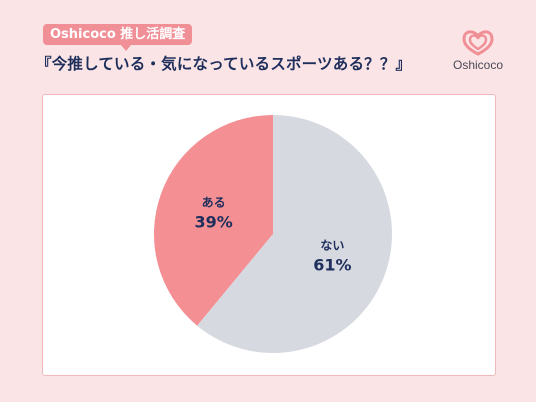 Image resolution: width=536 pixels, height=402 pixels. I want to click on survey-badge: Oshicoco 推し活調査, so click(118, 37).